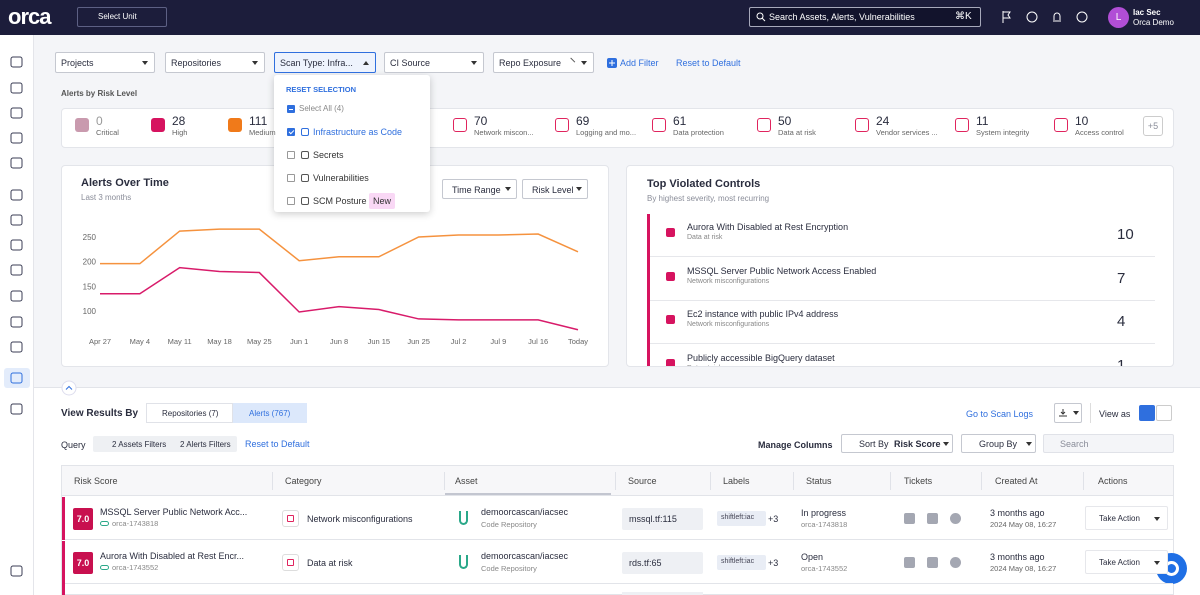  I want to click on user-org: Orca Demo, so click(1153, 22).